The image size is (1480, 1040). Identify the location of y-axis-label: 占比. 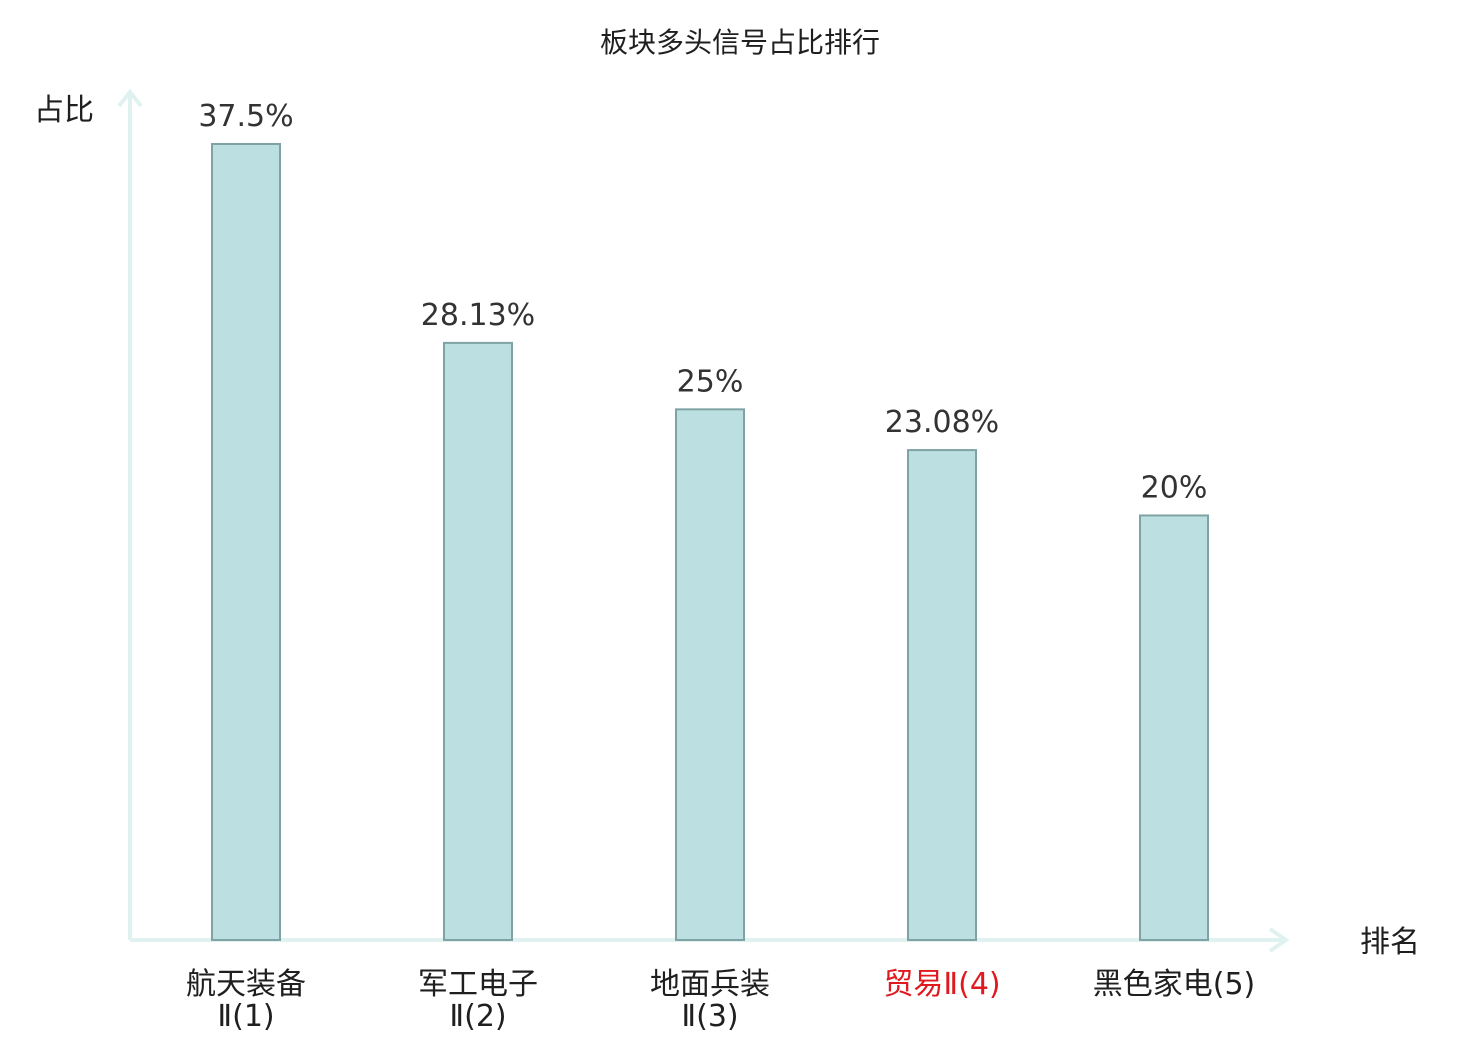
(64, 110).